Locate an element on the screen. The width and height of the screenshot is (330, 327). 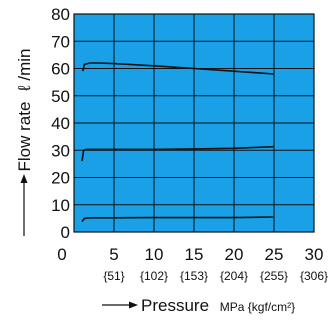
x-tick-label: 15 is located at coordinates (194, 254).